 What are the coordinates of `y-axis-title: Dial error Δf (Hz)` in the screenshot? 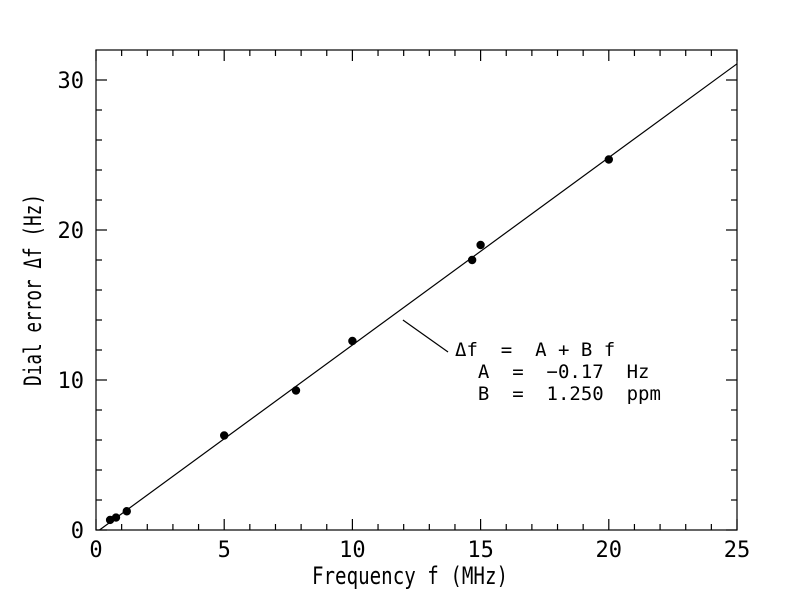 It's located at (33, 290).